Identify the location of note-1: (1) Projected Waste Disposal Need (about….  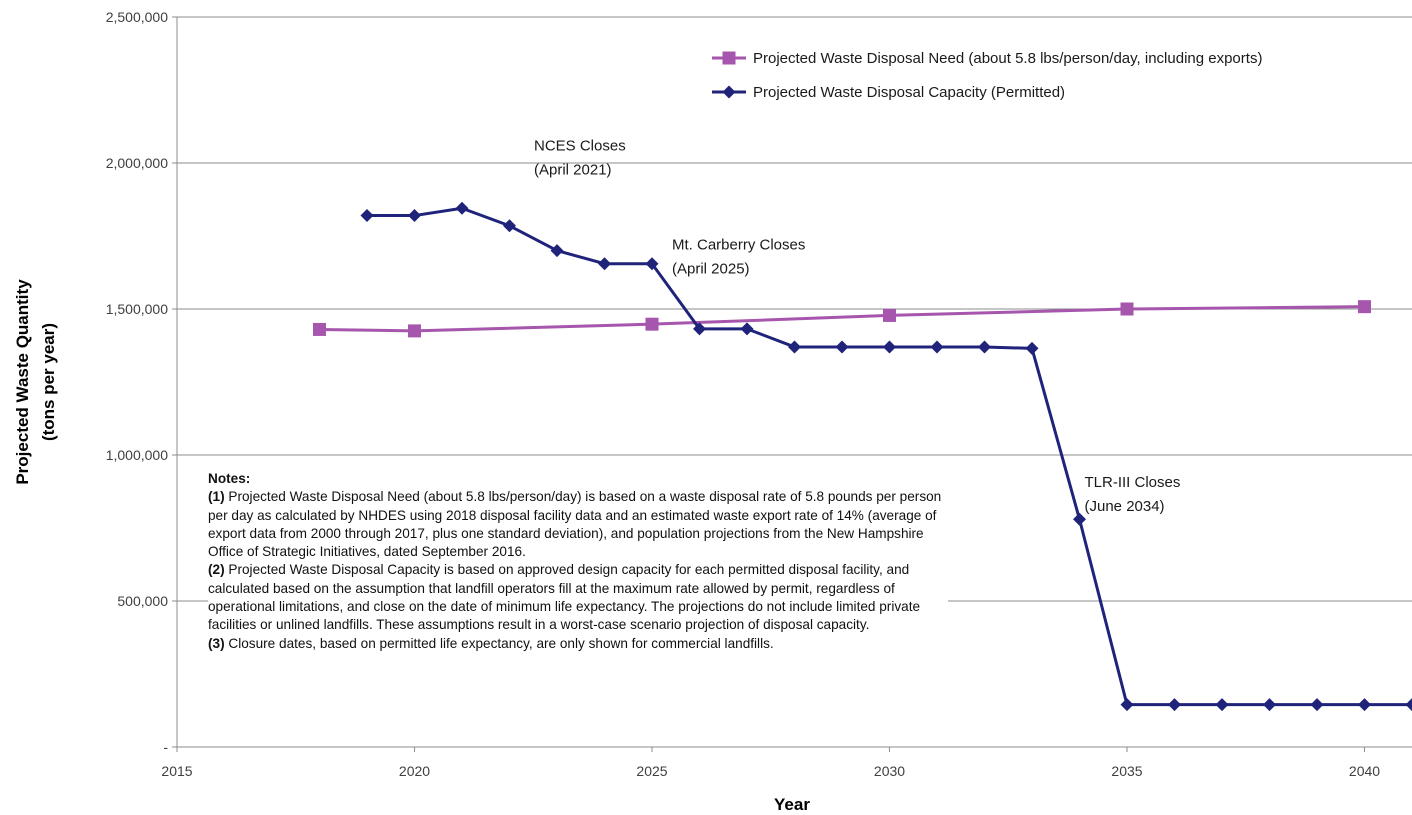
(578, 524).